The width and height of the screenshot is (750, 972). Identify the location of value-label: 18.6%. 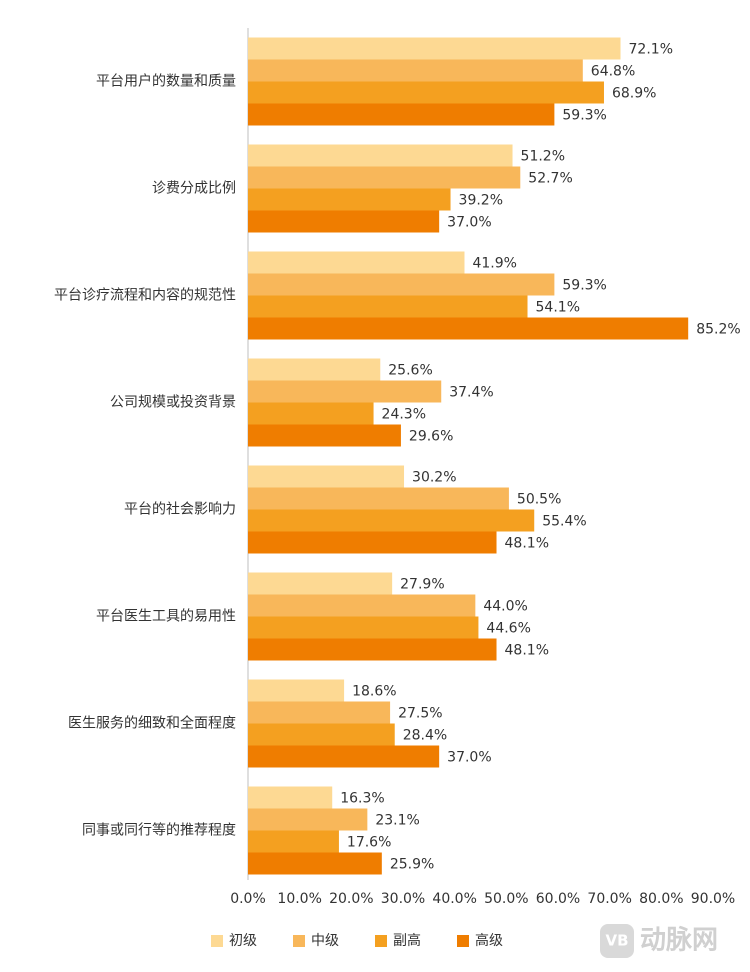
(374, 692).